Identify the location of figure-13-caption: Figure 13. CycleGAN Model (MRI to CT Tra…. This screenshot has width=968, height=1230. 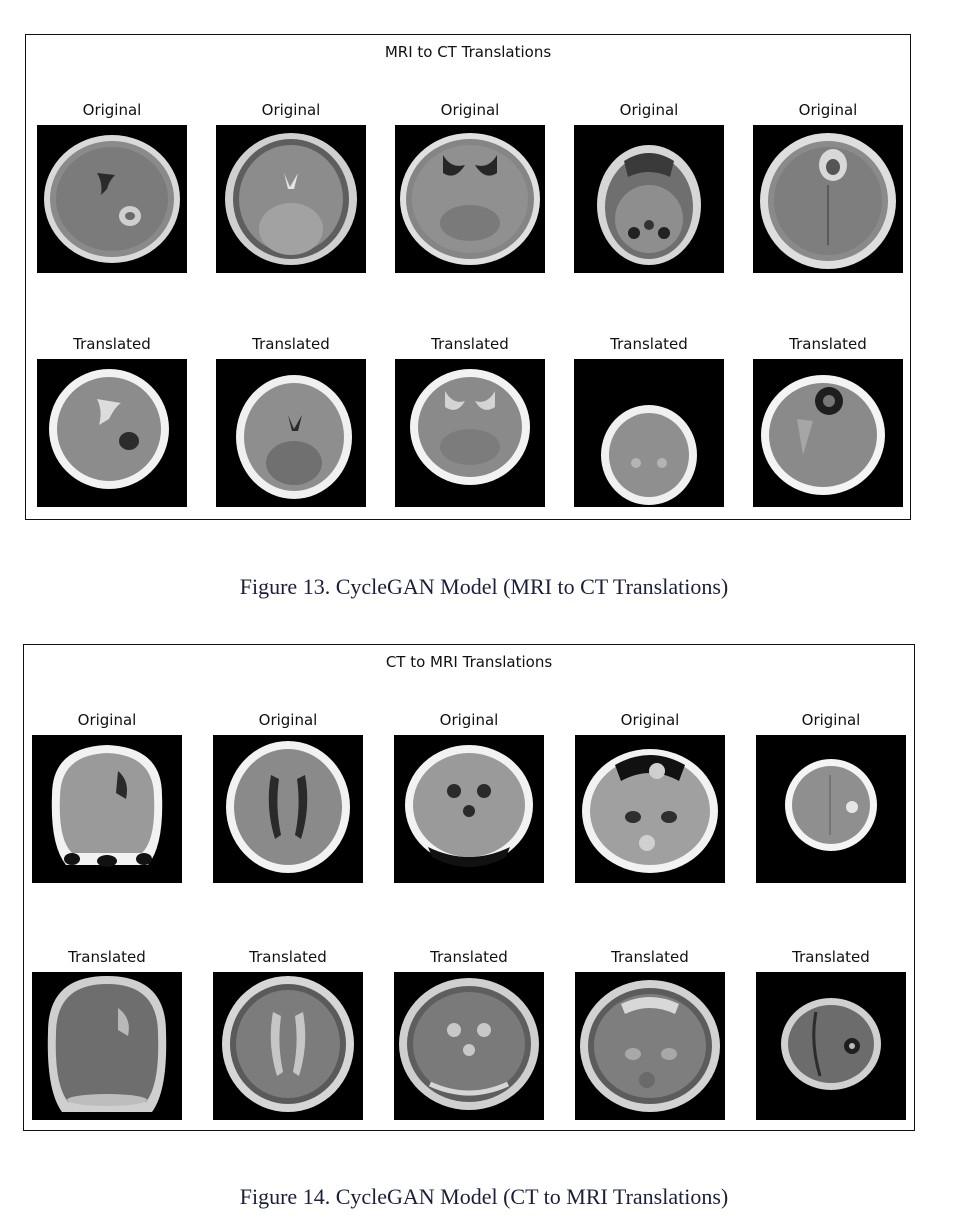
(484, 586).